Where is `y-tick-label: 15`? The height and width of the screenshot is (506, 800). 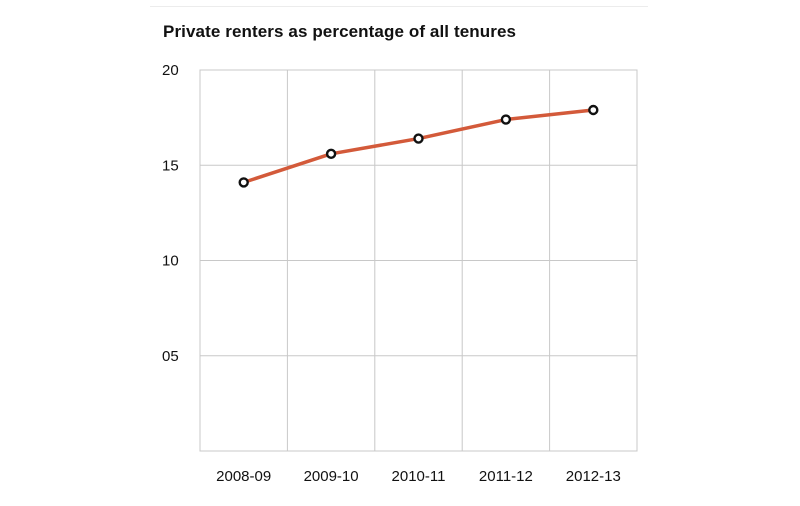
y-tick-label: 15 is located at coordinates (170, 165).